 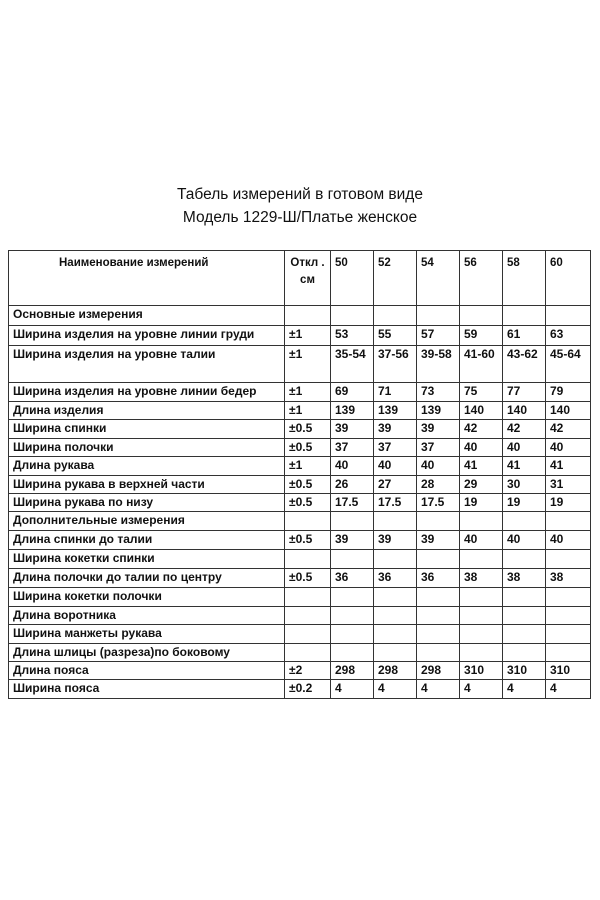 What do you see at coordinates (146, 315) in the screenshot?
I see `row-label: Основные измерения` at bounding box center [146, 315].